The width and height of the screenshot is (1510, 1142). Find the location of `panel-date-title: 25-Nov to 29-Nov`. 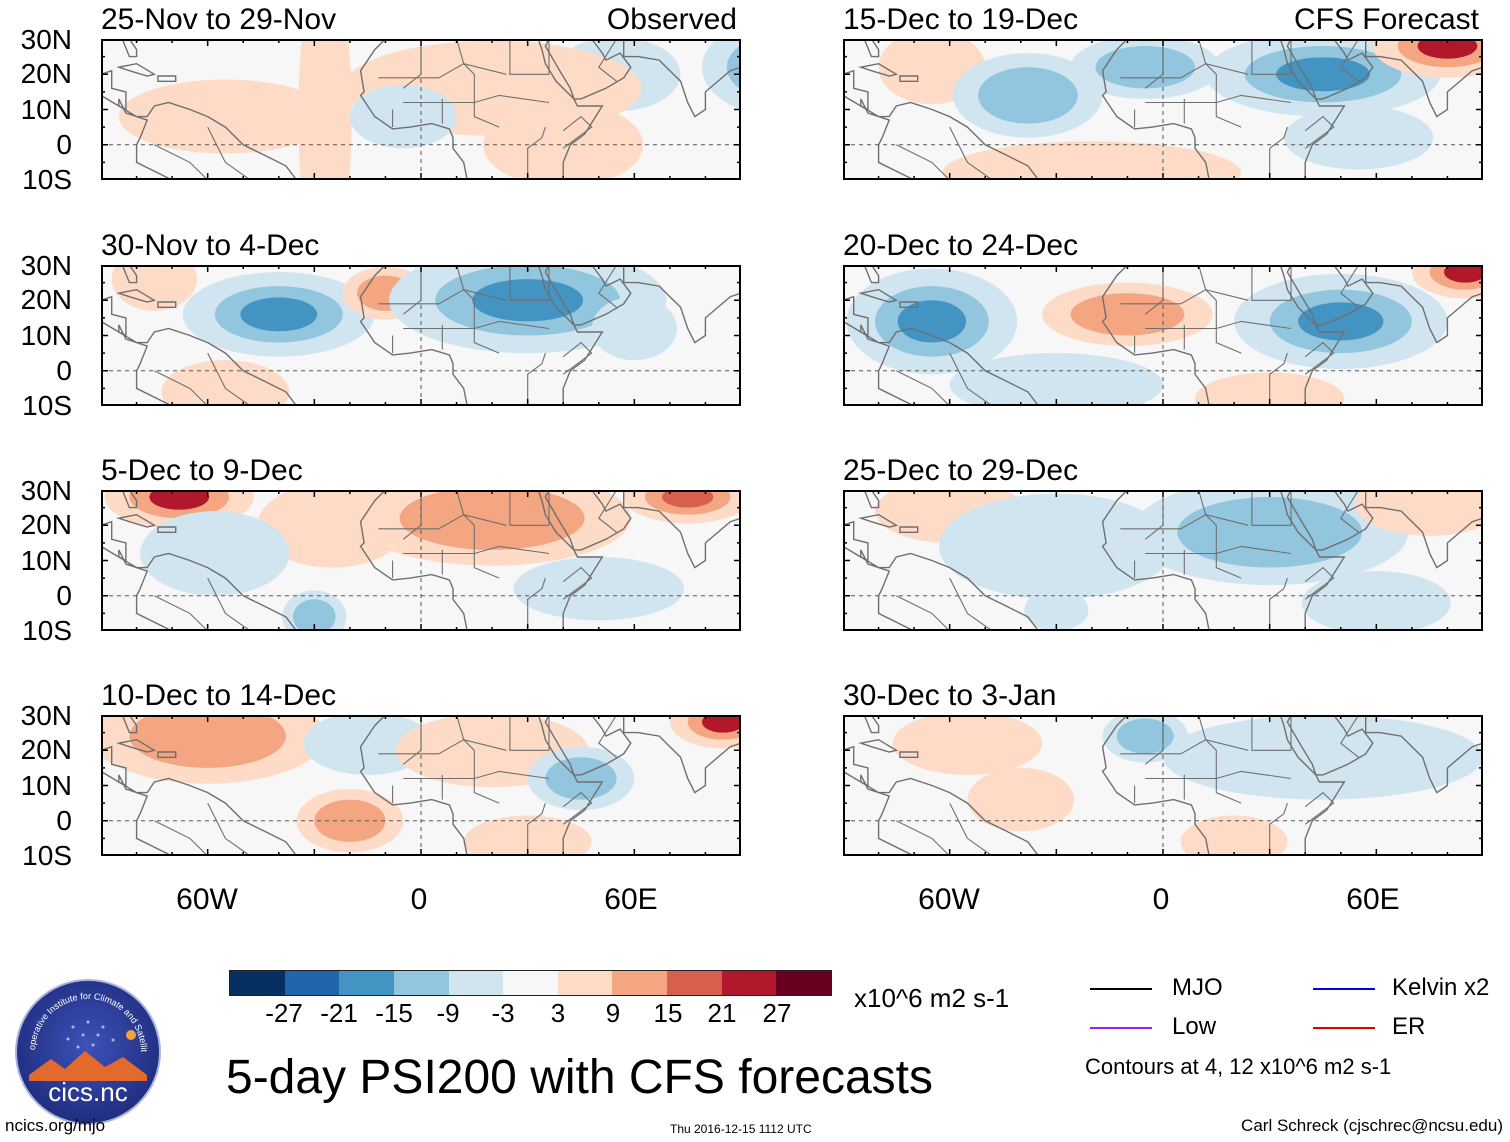

panel-date-title: 25-Nov to 29-Nov is located at coordinates (219, 19).